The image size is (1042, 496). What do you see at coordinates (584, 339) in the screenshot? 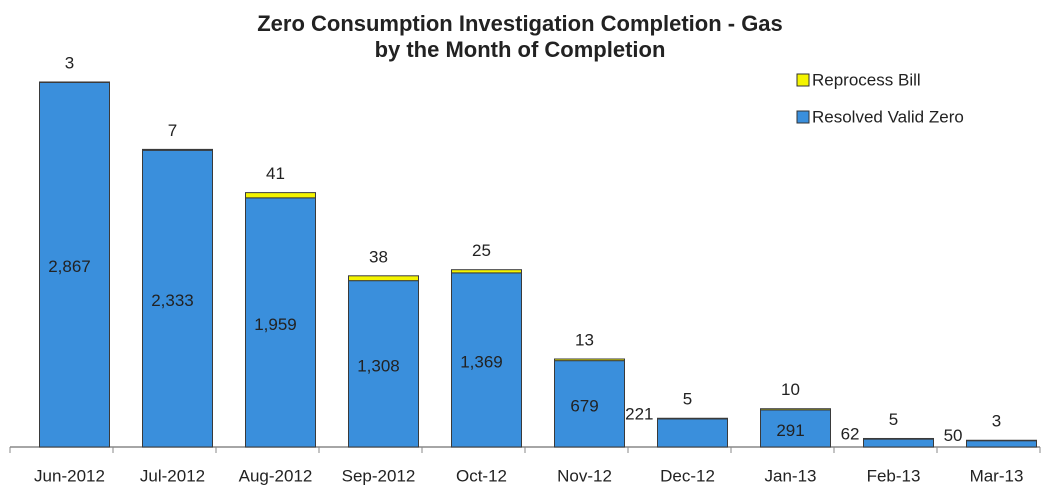
I see `value-label: 13` at bounding box center [584, 339].